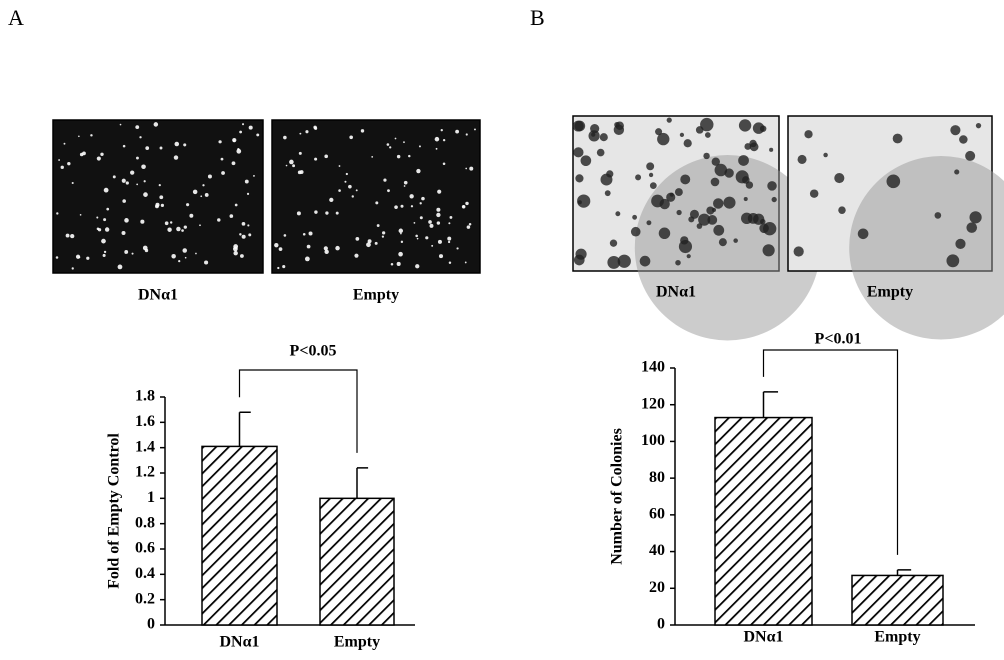  What do you see at coordinates (145, 573) in the screenshot?
I see `y-tick-label: 0.4` at bounding box center [145, 573].